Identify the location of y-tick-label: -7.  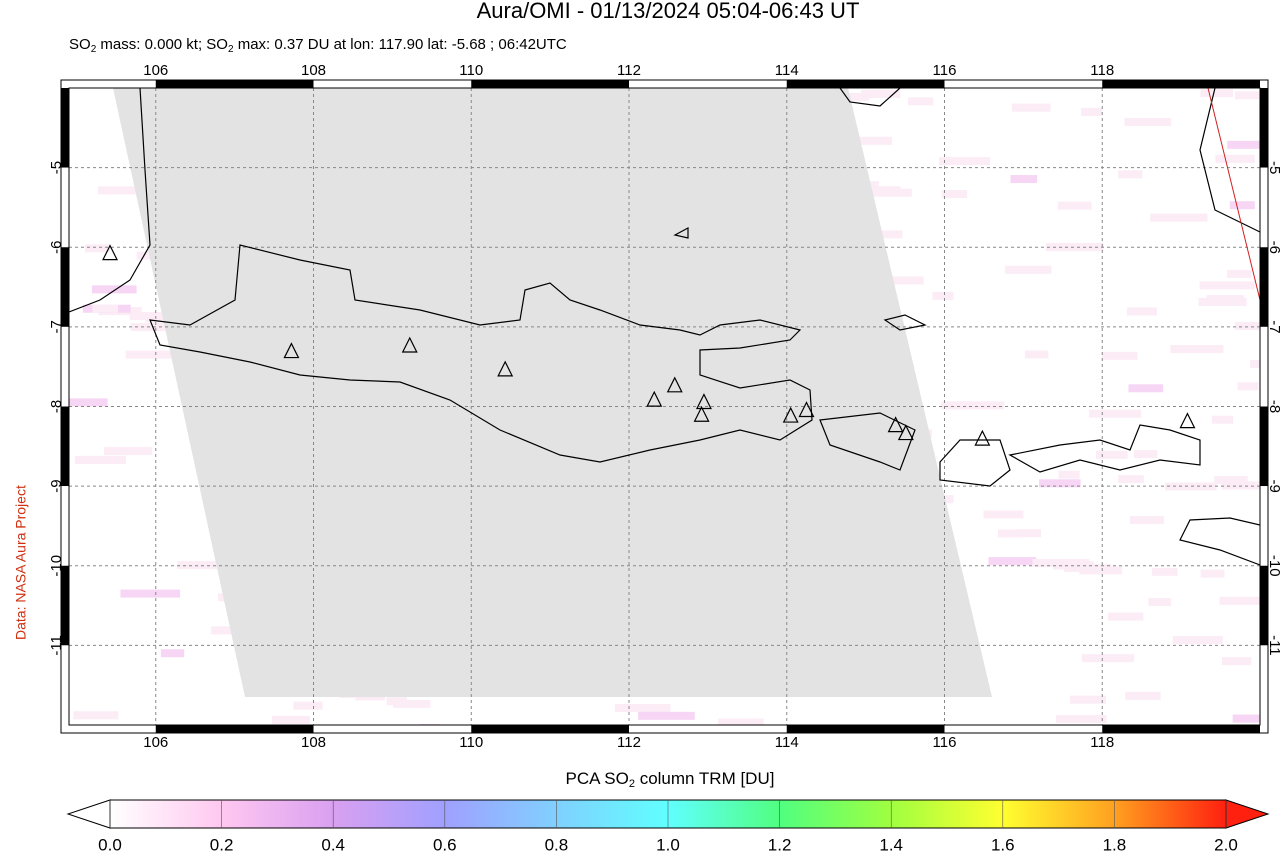
(56, 326).